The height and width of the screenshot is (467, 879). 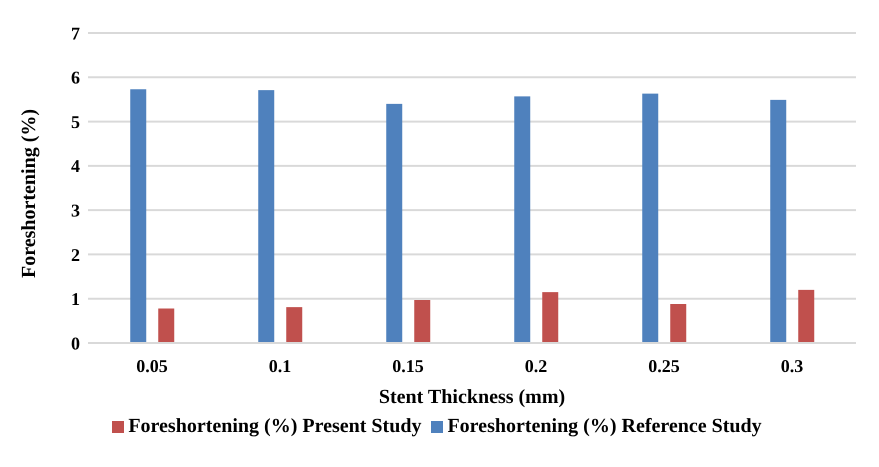 I want to click on x-tick-label: 0.25, so click(x=664, y=366).